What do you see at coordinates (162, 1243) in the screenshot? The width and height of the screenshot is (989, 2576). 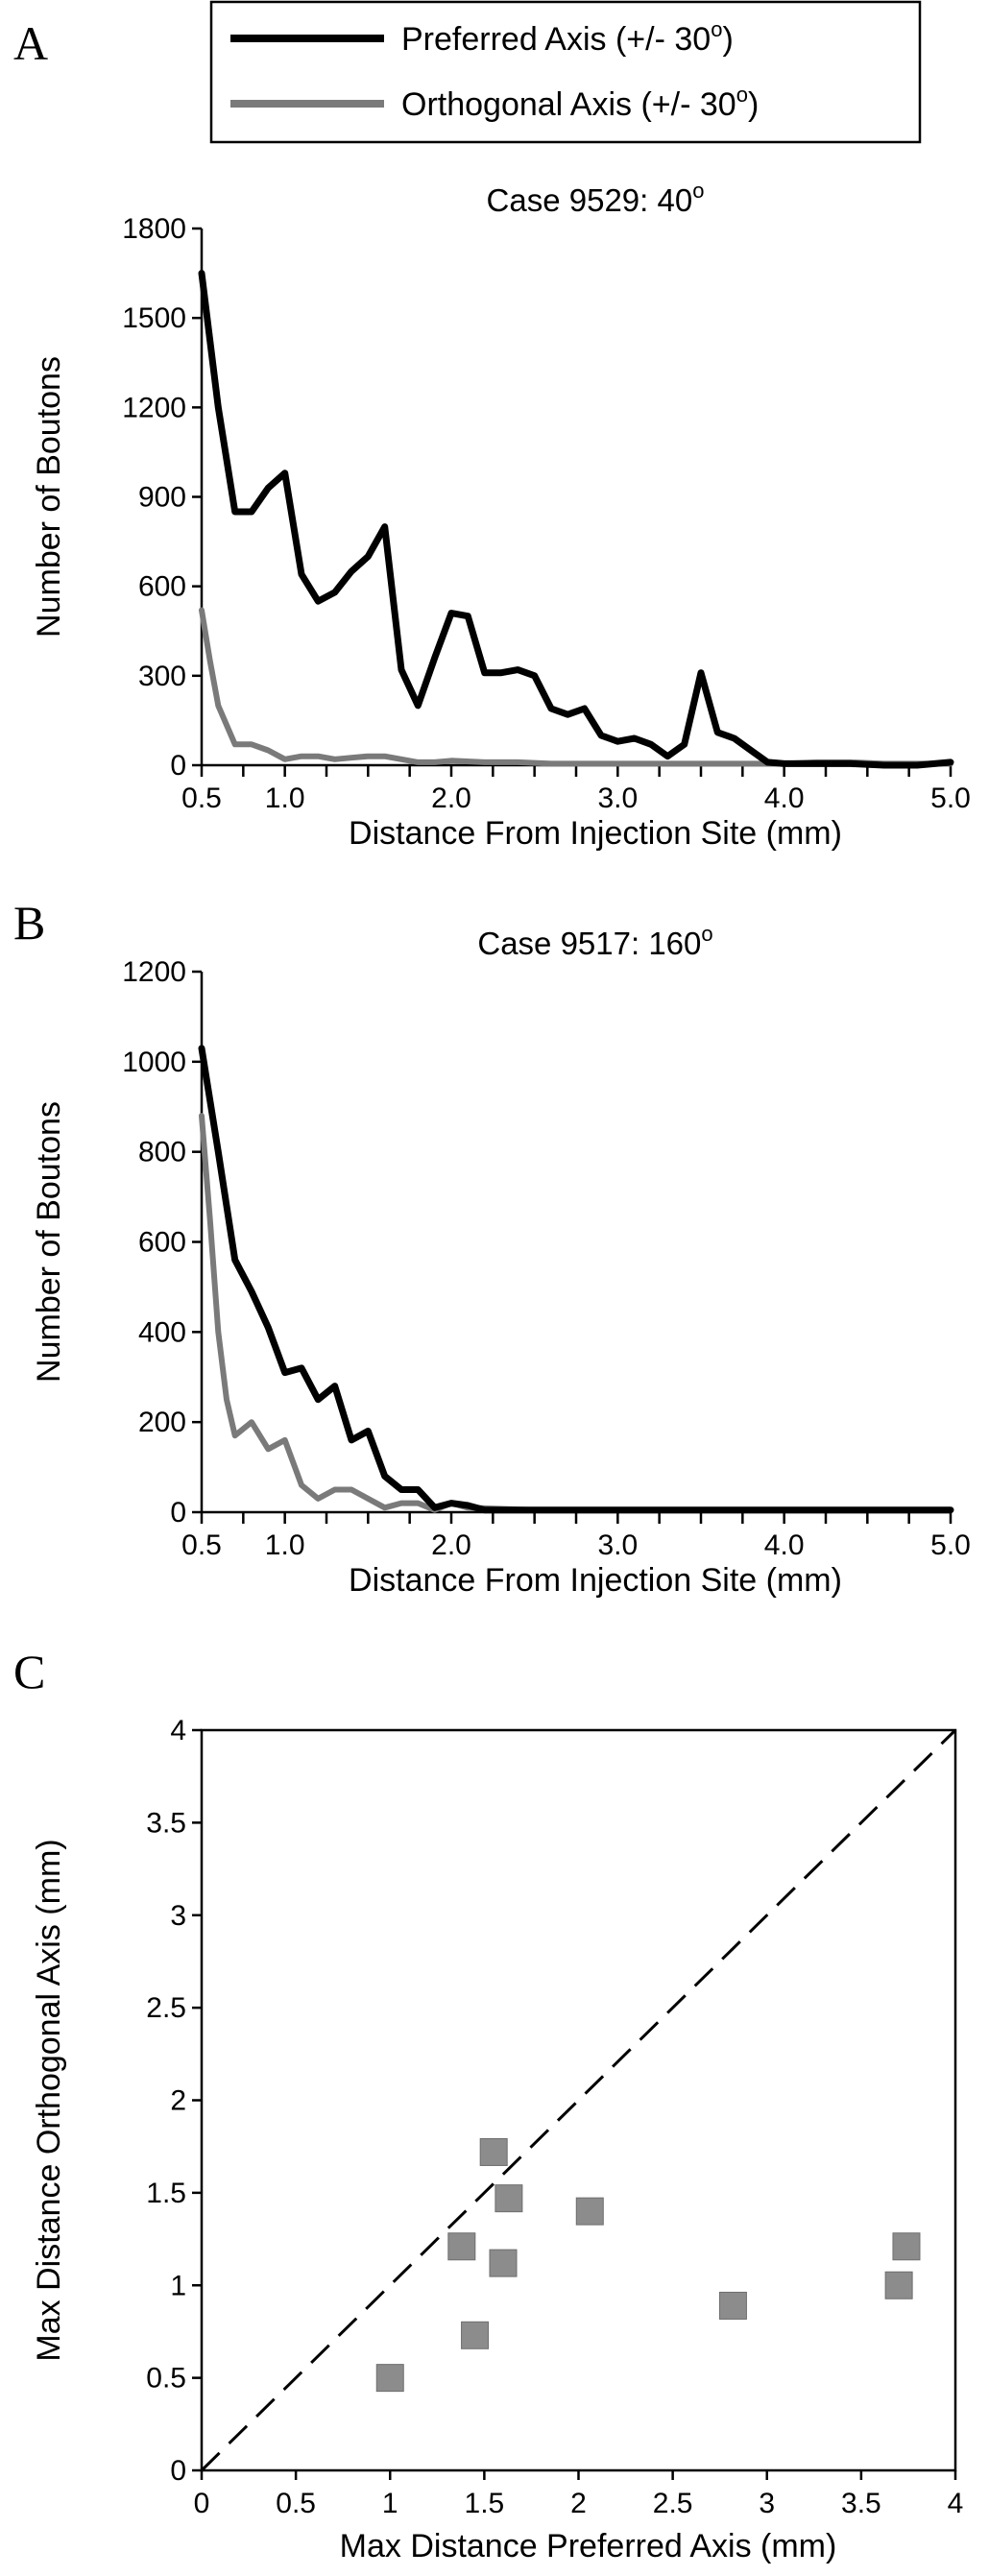 I see `y-tick-label-b: 600` at bounding box center [162, 1243].